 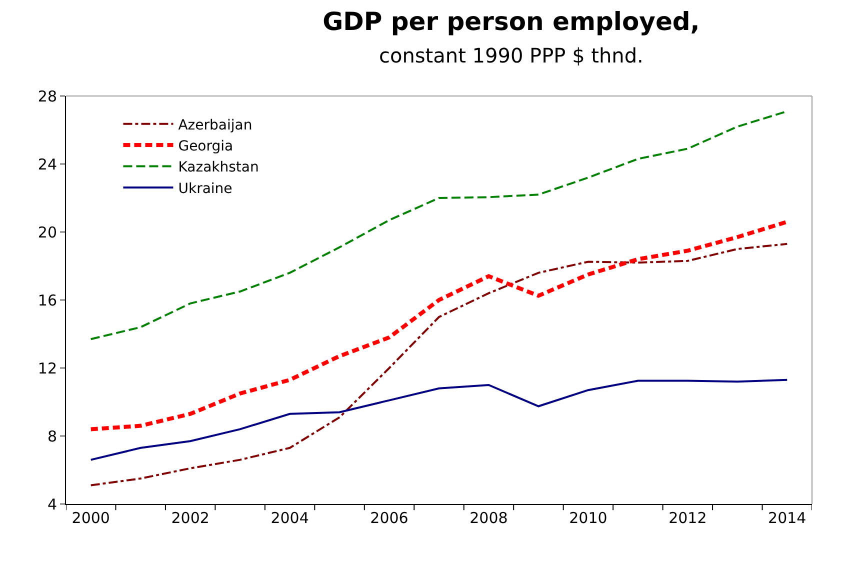 I want to click on y-tick-label: 28, so click(x=47, y=96).